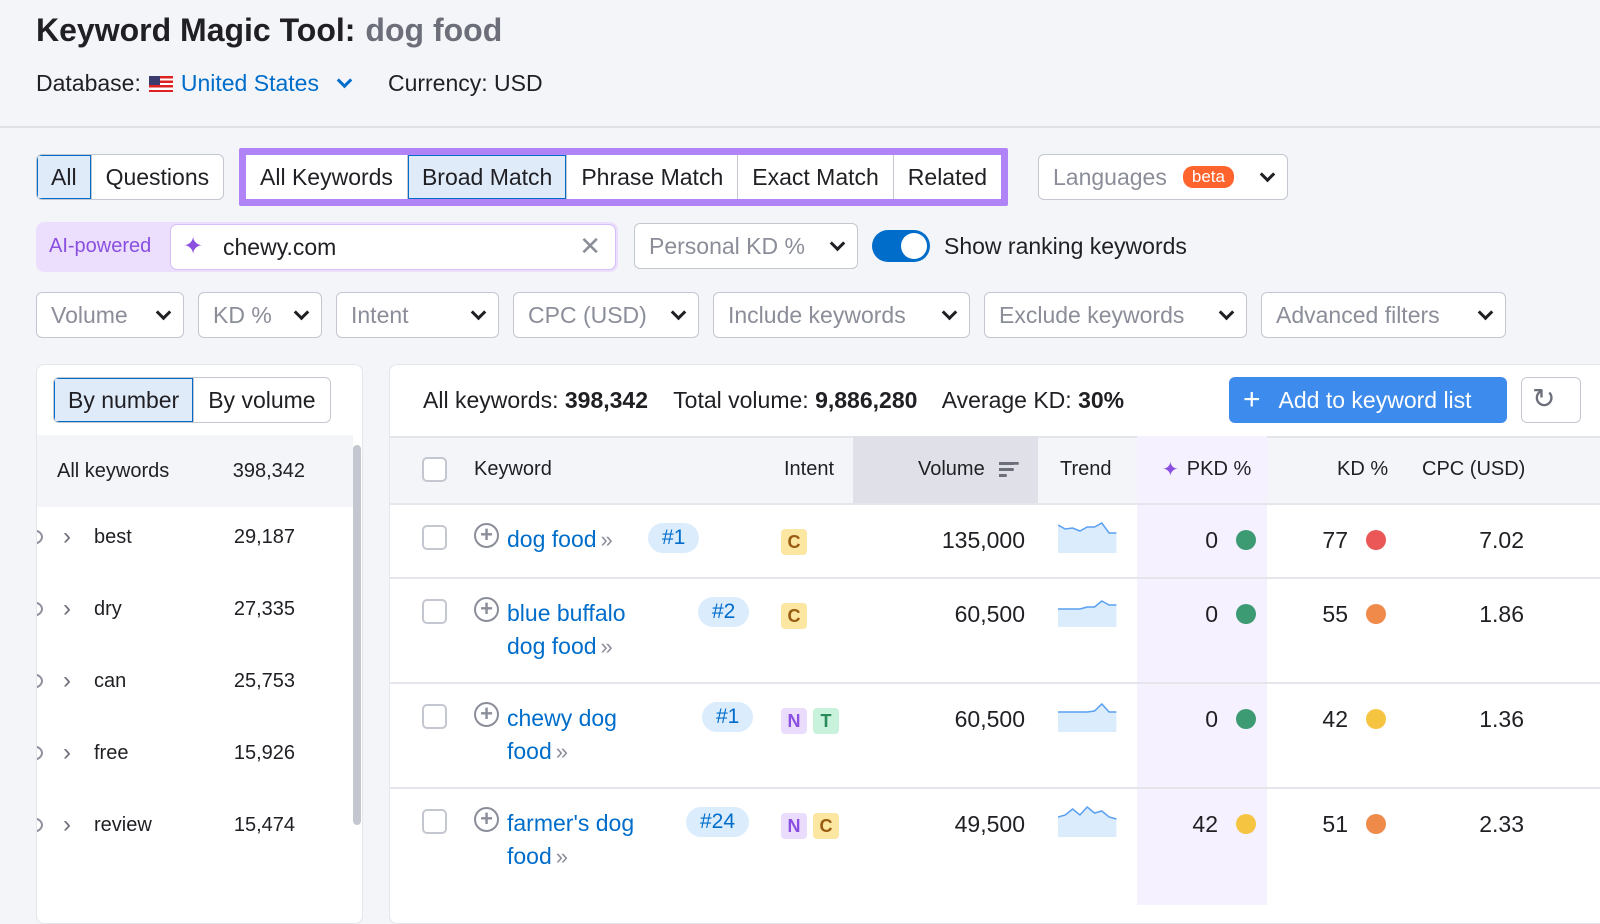  What do you see at coordinates (195, 825) in the screenshot?
I see `group-item: › review 15,474` at bounding box center [195, 825].